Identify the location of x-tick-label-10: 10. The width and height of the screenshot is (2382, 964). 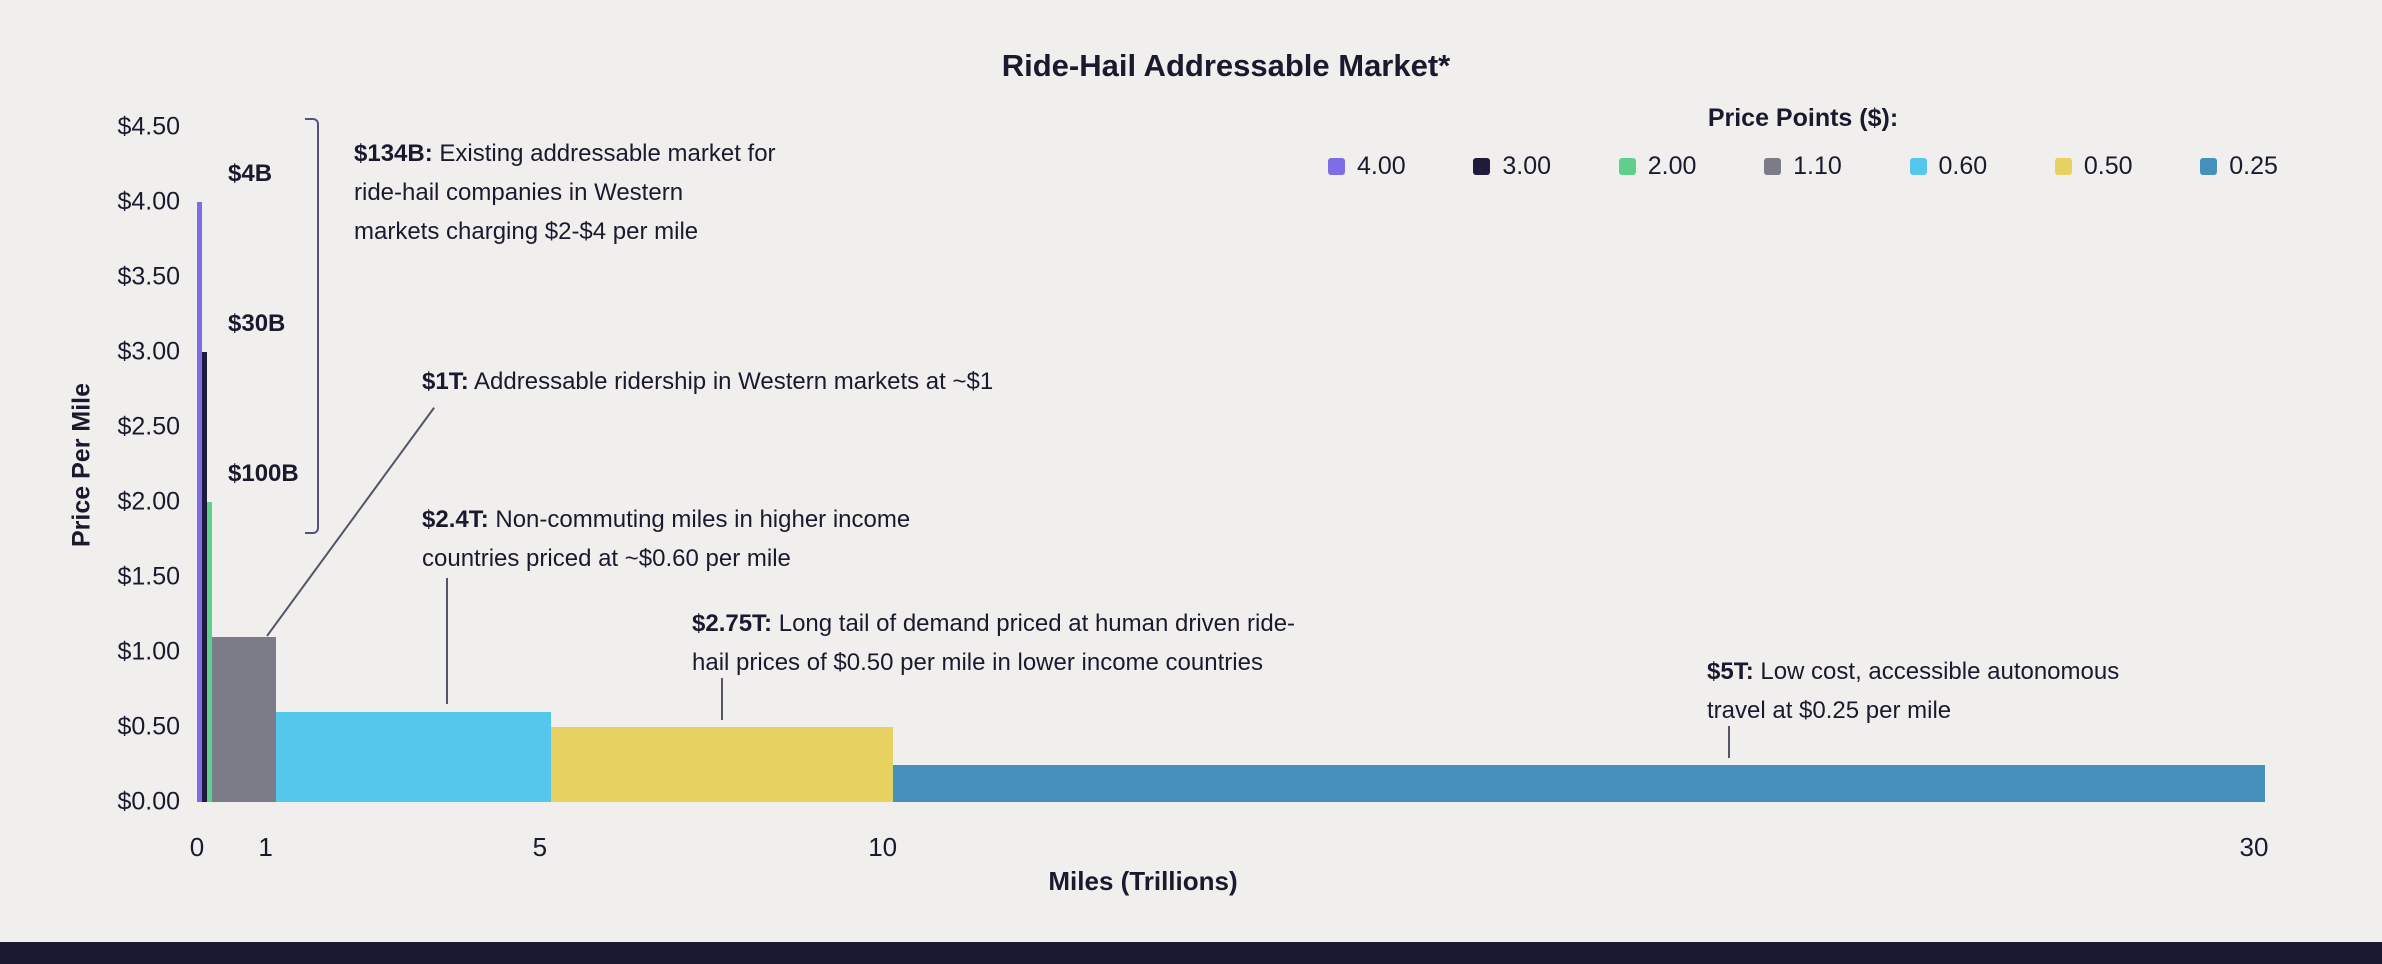
(883, 847).